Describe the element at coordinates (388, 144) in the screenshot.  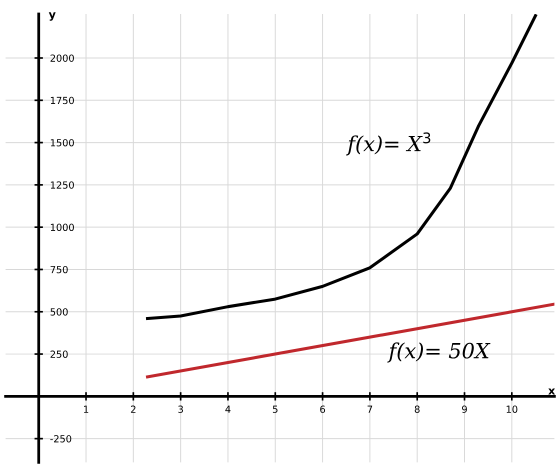
I see `annotation: f(x)= X$^{3}$` at that location.